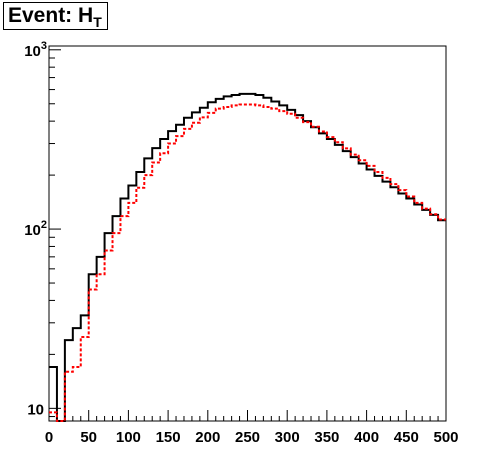  I want to click on chart-title-subscript: T, so click(97, 22).